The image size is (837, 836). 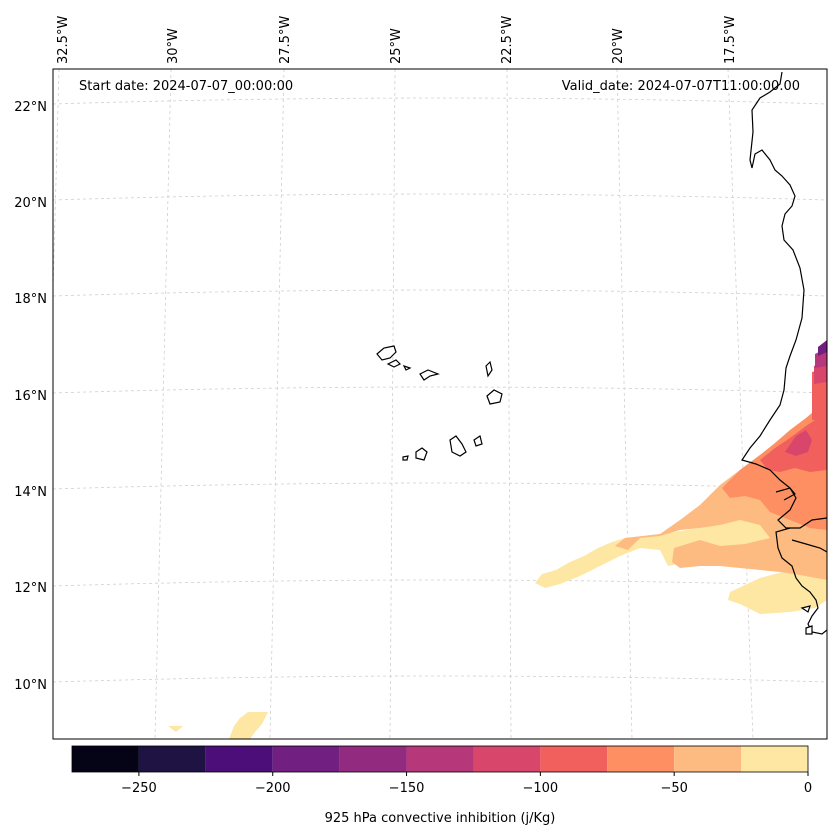 I want to click on island-sao-nicolau, so click(x=429, y=375).